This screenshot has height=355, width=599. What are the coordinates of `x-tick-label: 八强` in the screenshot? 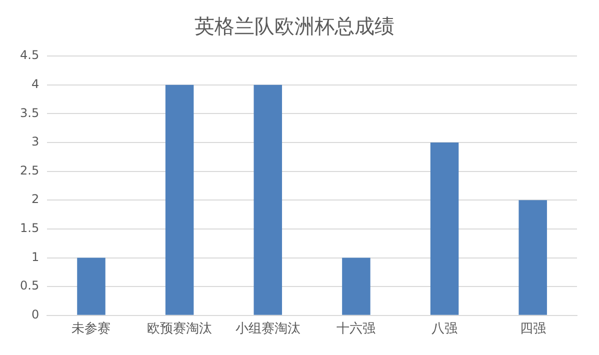 It's located at (445, 329).